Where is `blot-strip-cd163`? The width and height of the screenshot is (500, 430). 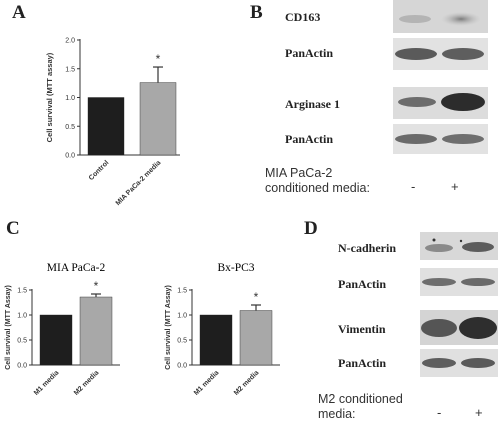
blot-strip-cd163 is located at coordinates (440, 16).